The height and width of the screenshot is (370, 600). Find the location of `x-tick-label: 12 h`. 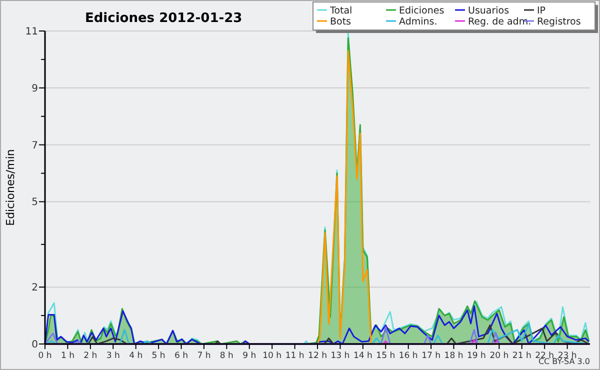

x-tick-label: 12 h is located at coordinates (317, 356).